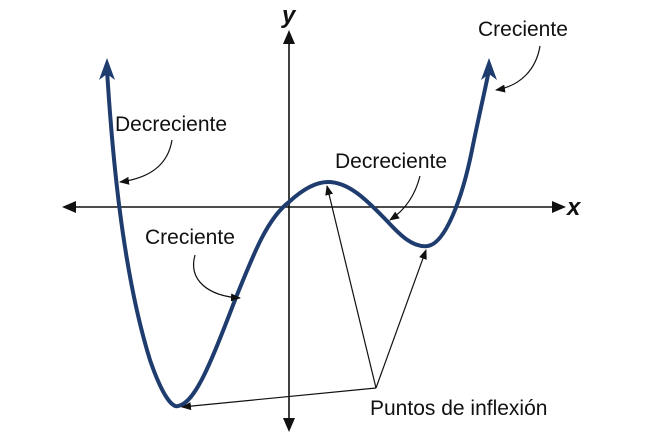 This screenshot has height=441, width=650. What do you see at coordinates (559, 207) in the screenshot?
I see `x-axis-right-arrow` at bounding box center [559, 207].